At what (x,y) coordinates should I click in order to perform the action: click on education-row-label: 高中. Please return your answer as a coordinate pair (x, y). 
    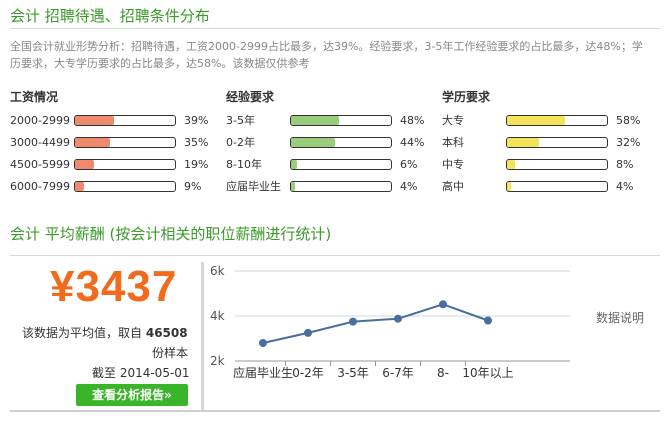
    Looking at the image, I should click on (453, 186).